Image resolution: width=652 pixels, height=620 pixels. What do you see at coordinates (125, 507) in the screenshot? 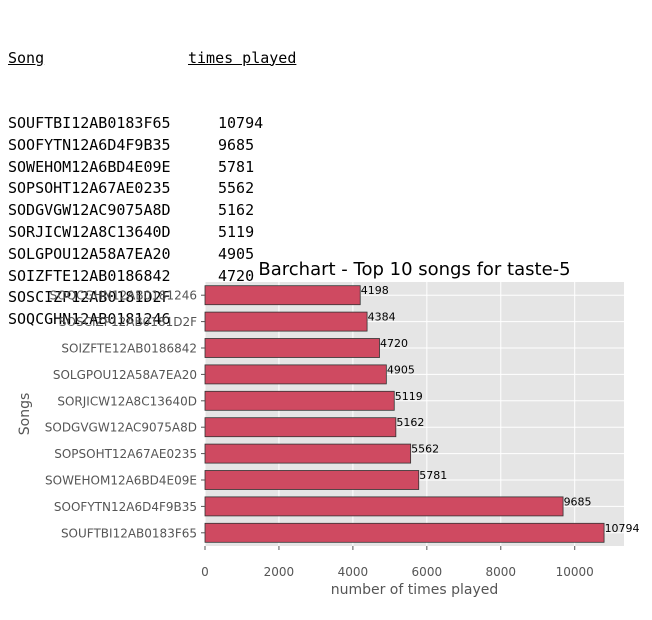
I see `y-tick-label: SOOFYTN12A6D4F9B35` at bounding box center [125, 507].